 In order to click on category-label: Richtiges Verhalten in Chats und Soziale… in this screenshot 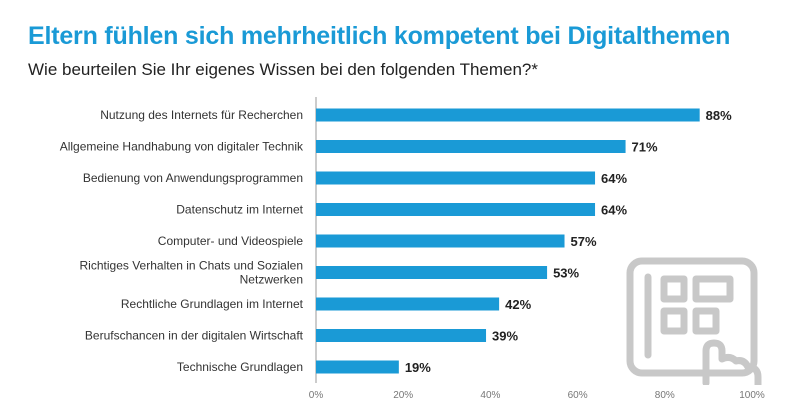, I will do `click(191, 273)`.